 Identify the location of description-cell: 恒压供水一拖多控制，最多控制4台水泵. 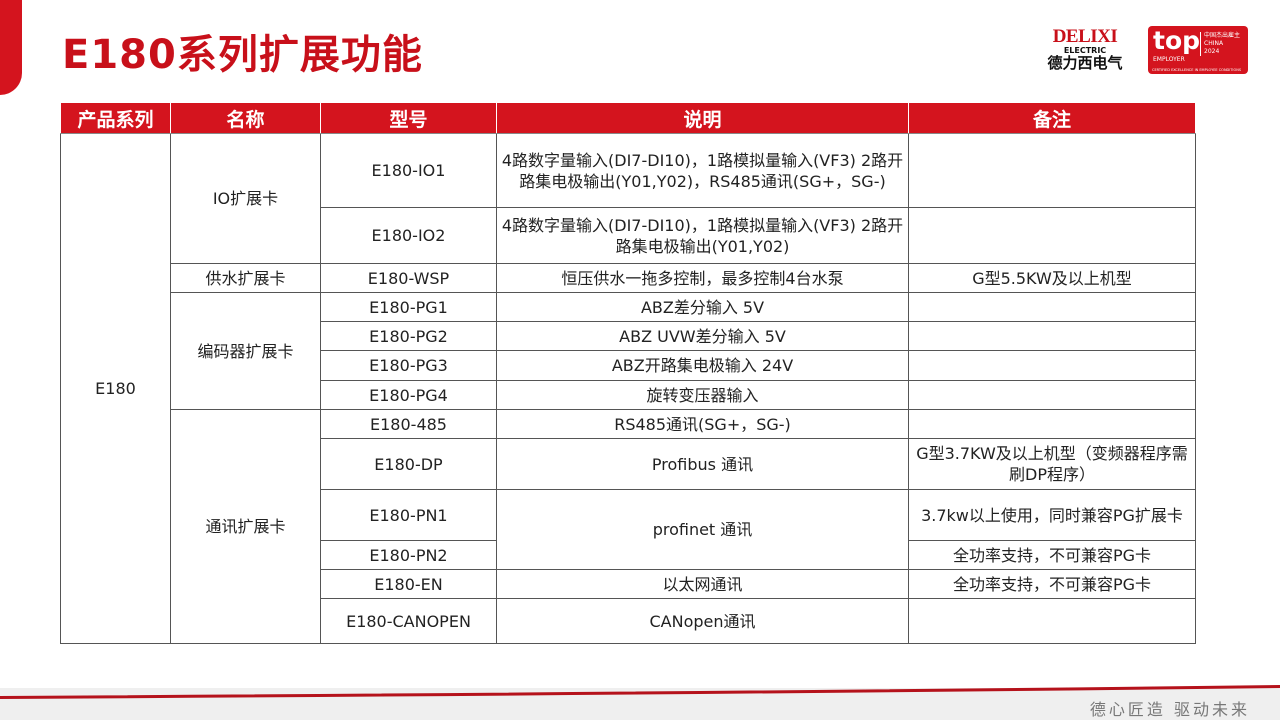
(702, 278).